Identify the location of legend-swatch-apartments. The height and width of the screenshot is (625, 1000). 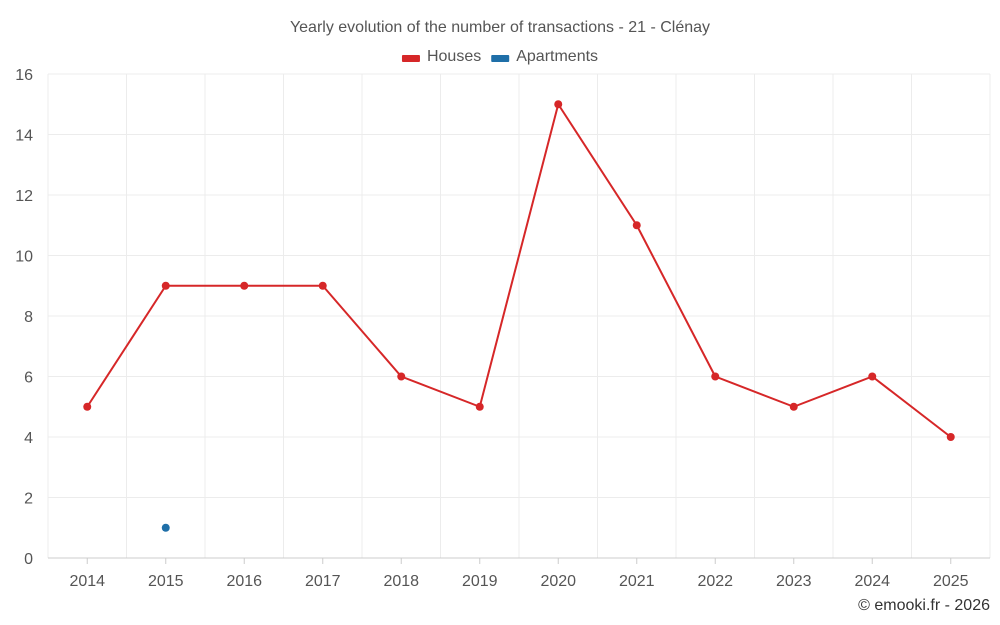
(500, 58).